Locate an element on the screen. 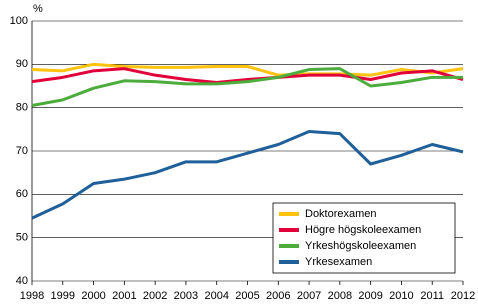 This screenshot has height=305, width=478. x-tick-label: 2011 is located at coordinates (432, 296).